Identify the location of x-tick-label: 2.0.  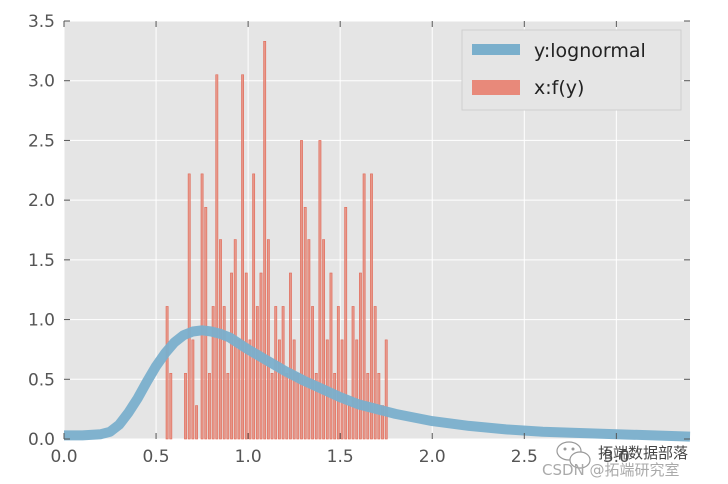
(432, 457).